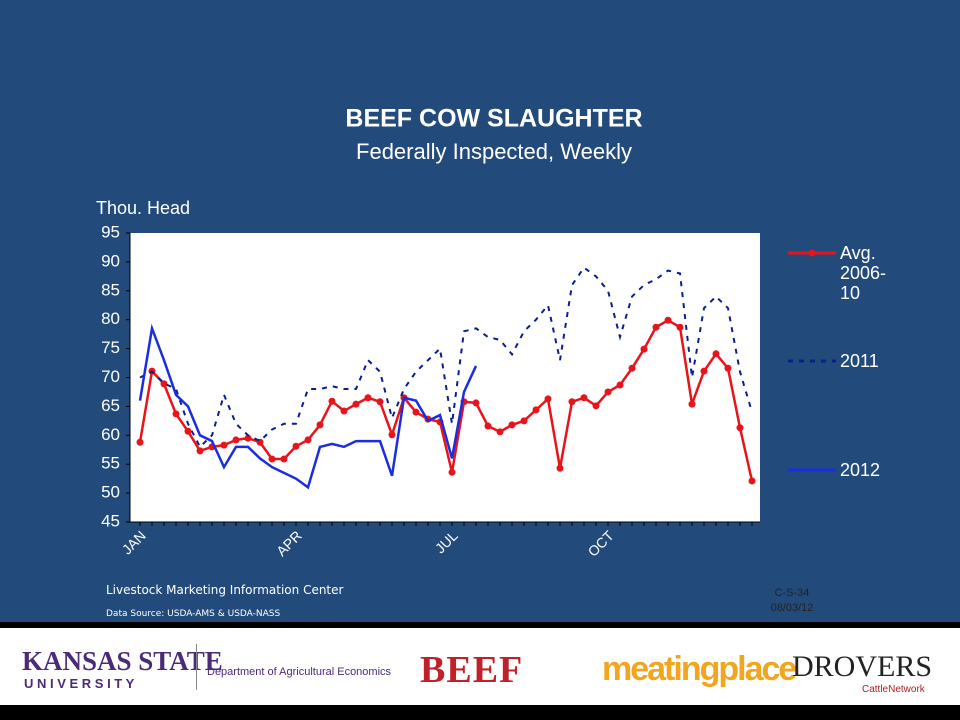  I want to click on chart-subtitle: Federally Inspected, Weekly, so click(494, 151).